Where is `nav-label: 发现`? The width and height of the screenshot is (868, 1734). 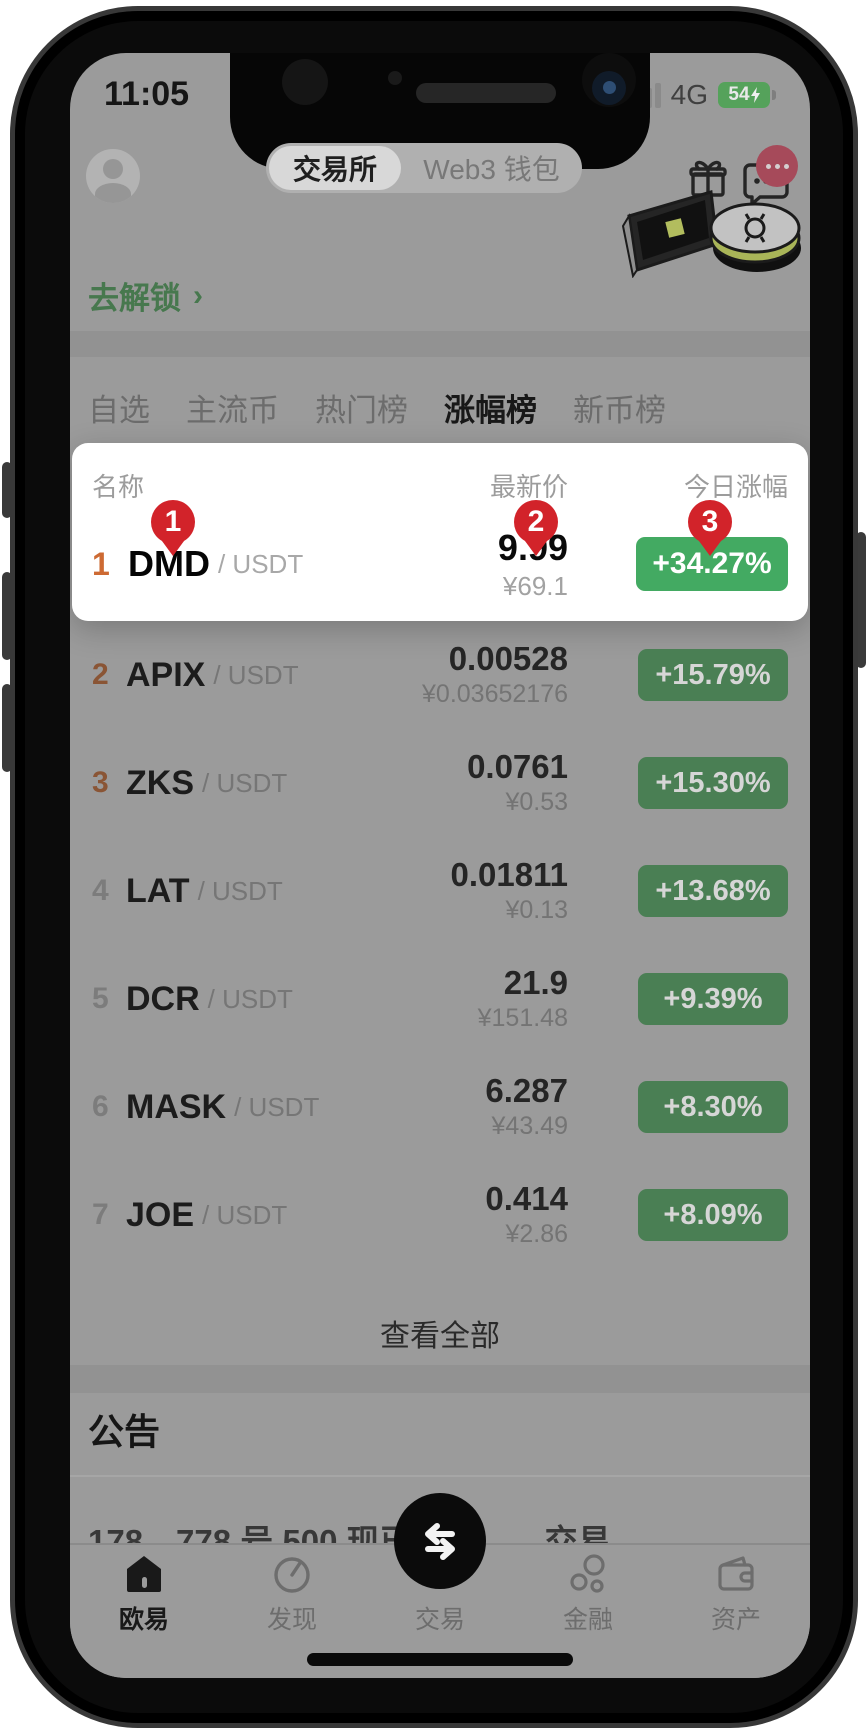
nav-label: 发现 is located at coordinates (291, 1620).